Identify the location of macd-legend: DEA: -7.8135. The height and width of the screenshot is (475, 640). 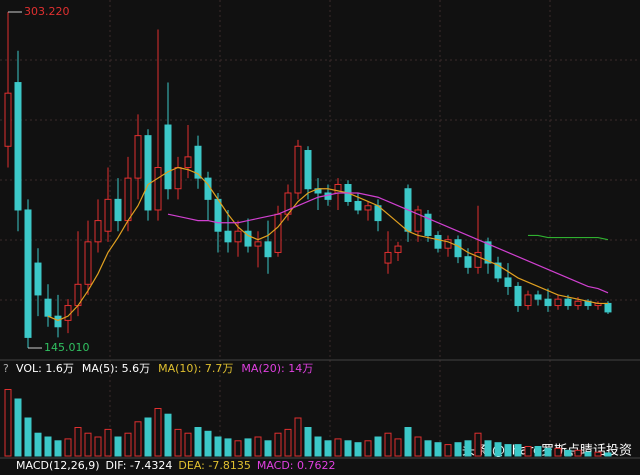
(214, 465).